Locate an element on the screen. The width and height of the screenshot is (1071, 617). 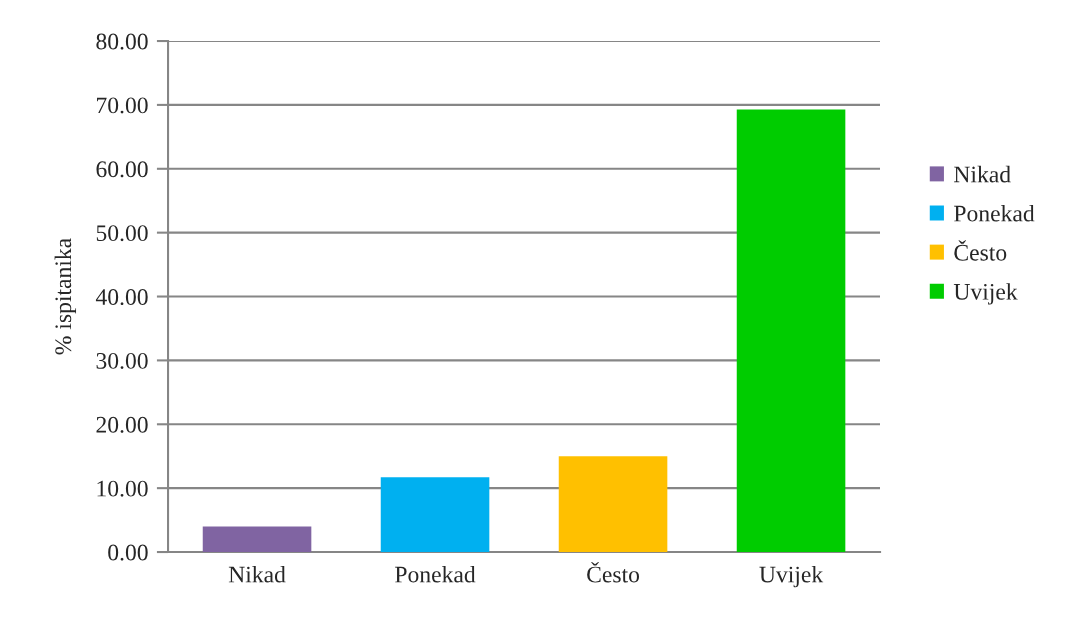
legend-label: Ponekad is located at coordinates (994, 213).